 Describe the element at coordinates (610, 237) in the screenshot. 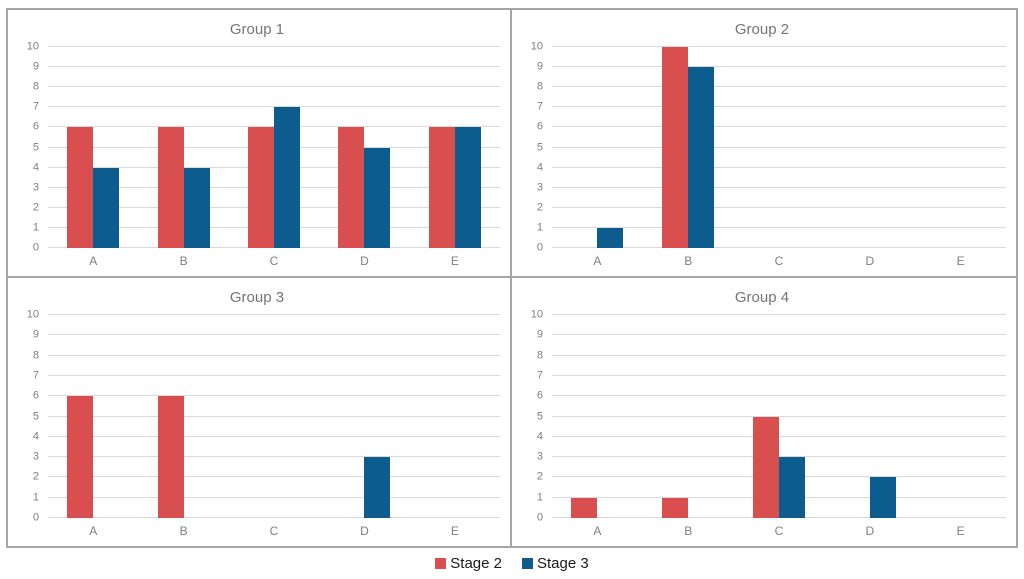

I see `bar-stage-3-a` at that location.